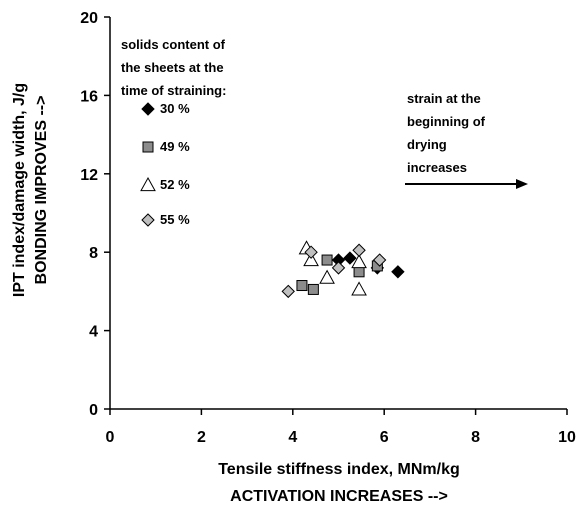 Image resolution: width=579 pixels, height=513 pixels. What do you see at coordinates (522, 184) in the screenshot?
I see `annotation-arrow-head` at bounding box center [522, 184].